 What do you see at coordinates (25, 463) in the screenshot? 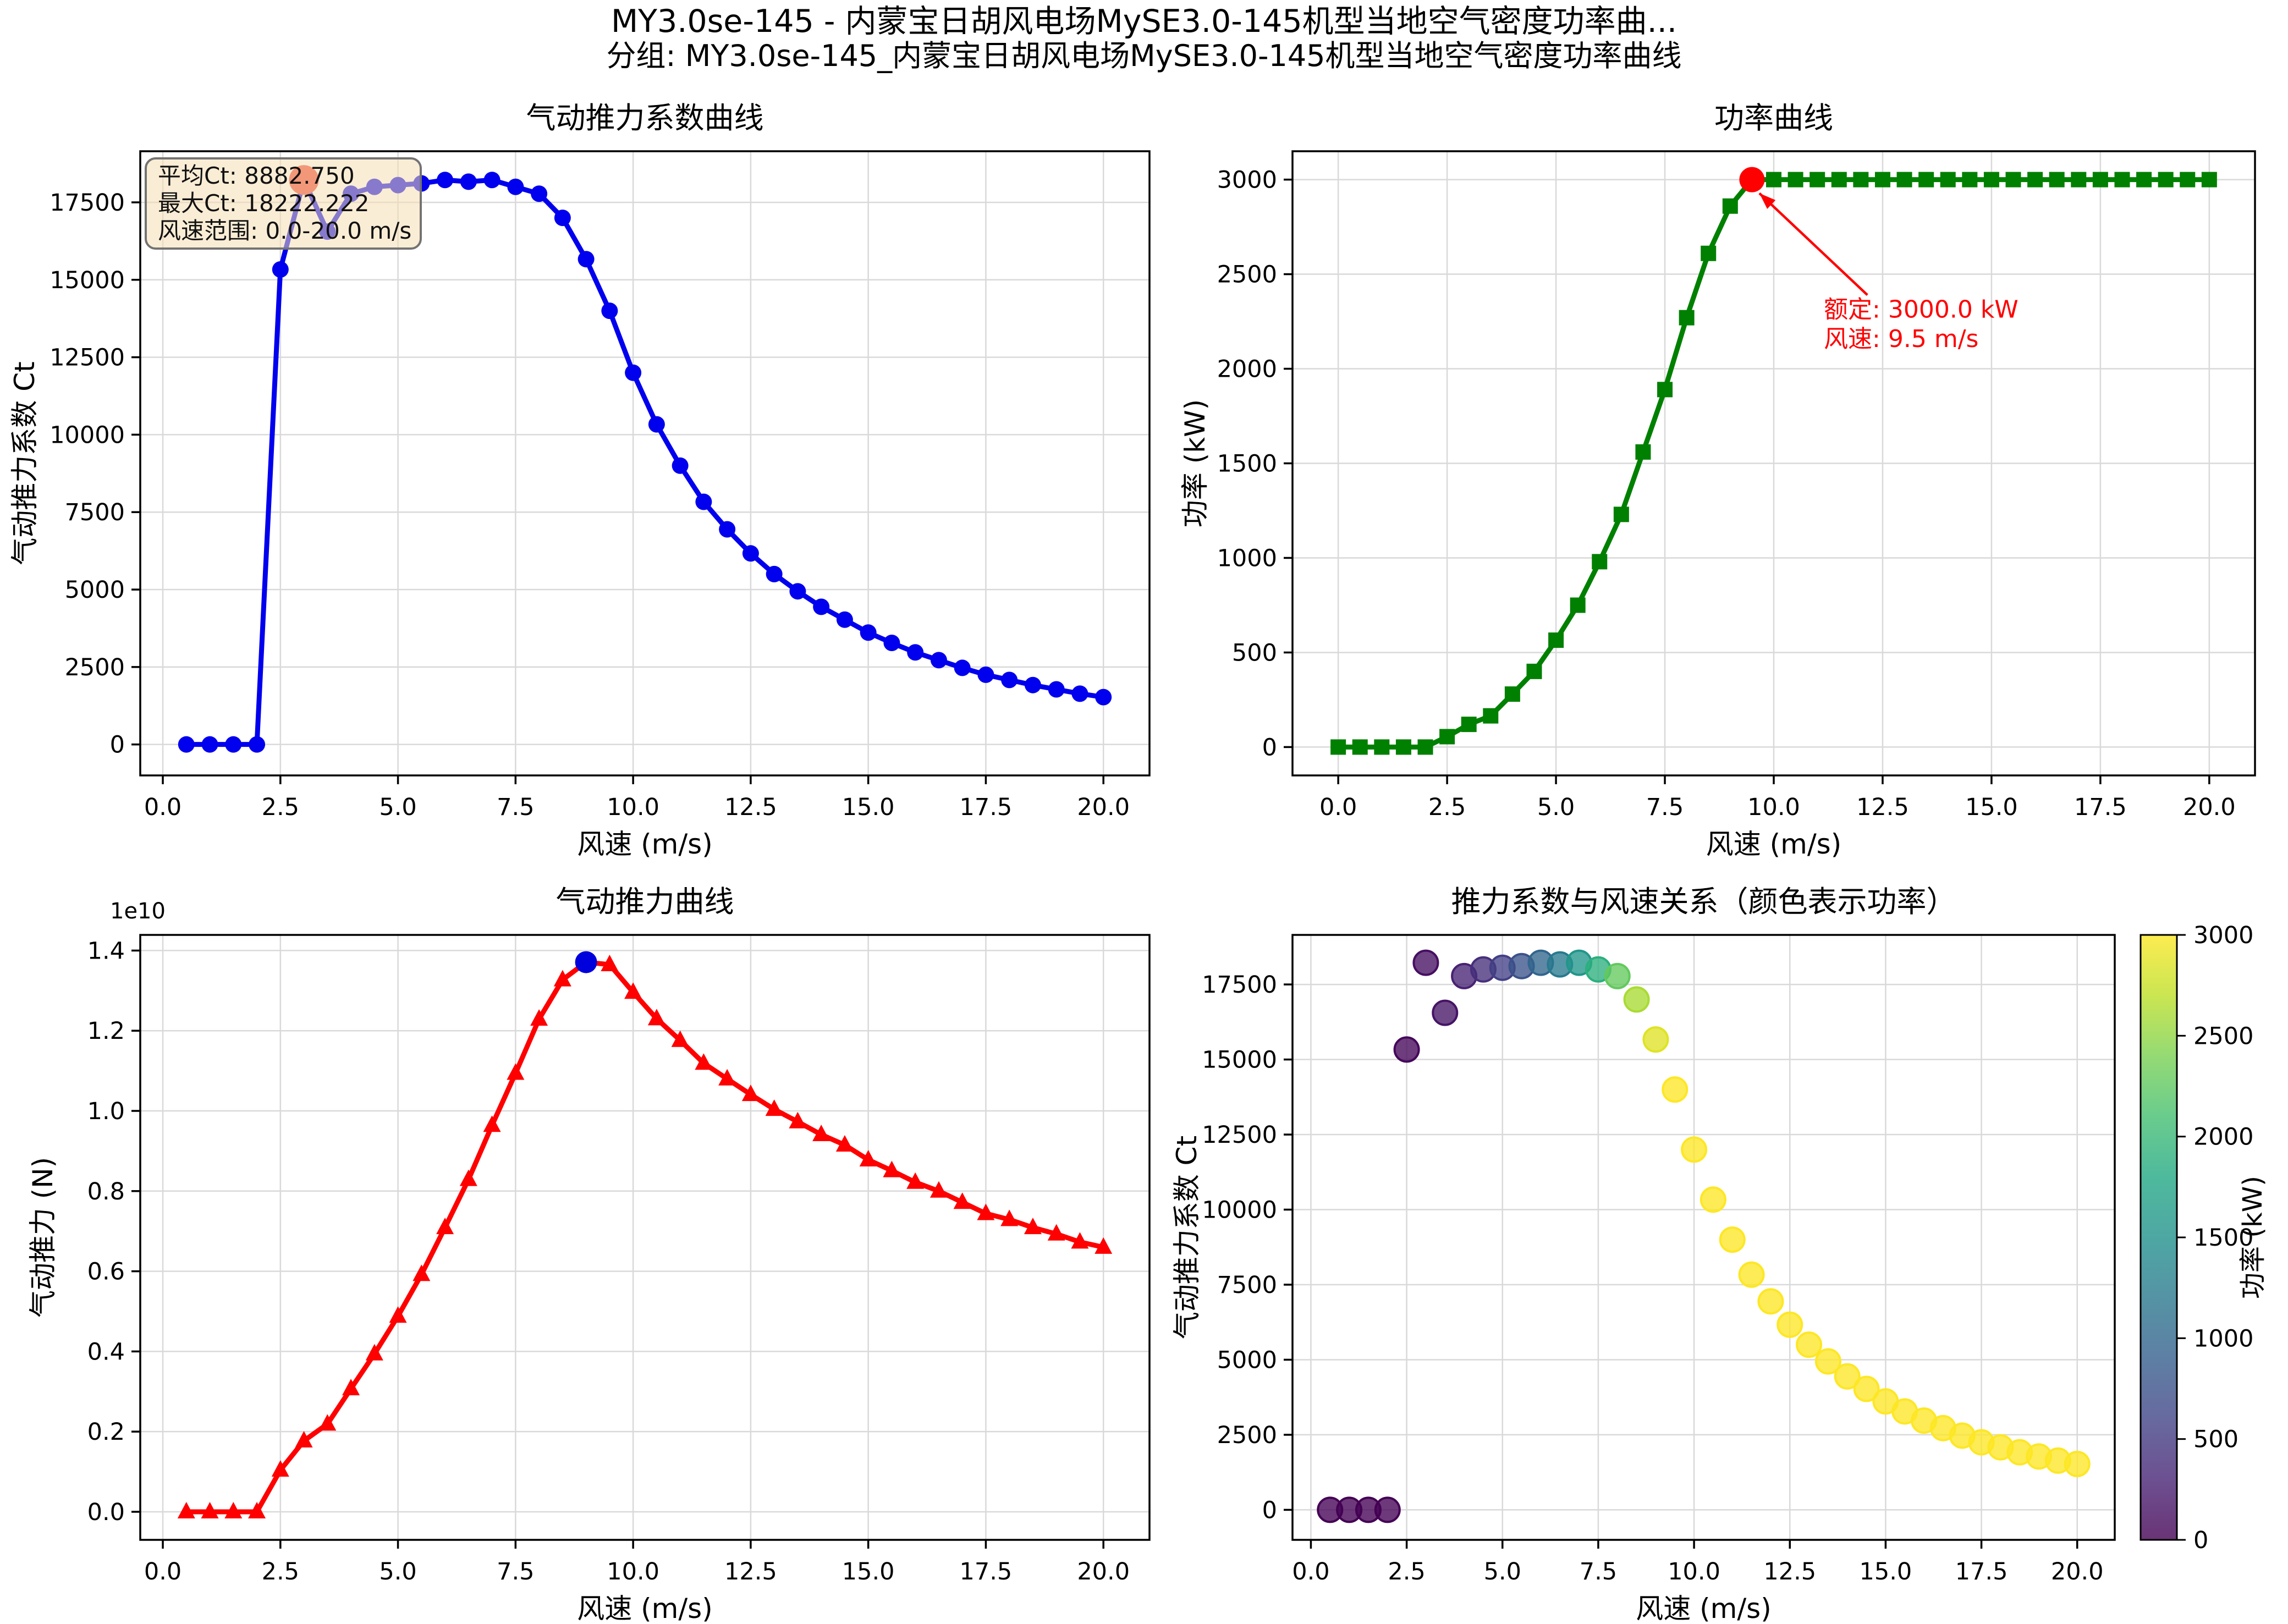
I see `y-axis-label: 气动推力系数 Ct` at bounding box center [25, 463].